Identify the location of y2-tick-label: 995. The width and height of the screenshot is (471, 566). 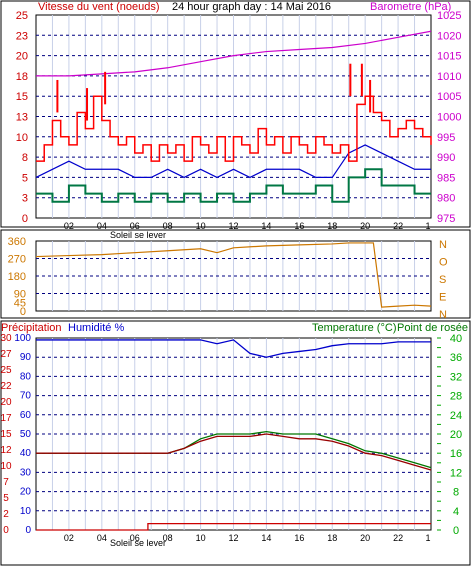
(446, 138).